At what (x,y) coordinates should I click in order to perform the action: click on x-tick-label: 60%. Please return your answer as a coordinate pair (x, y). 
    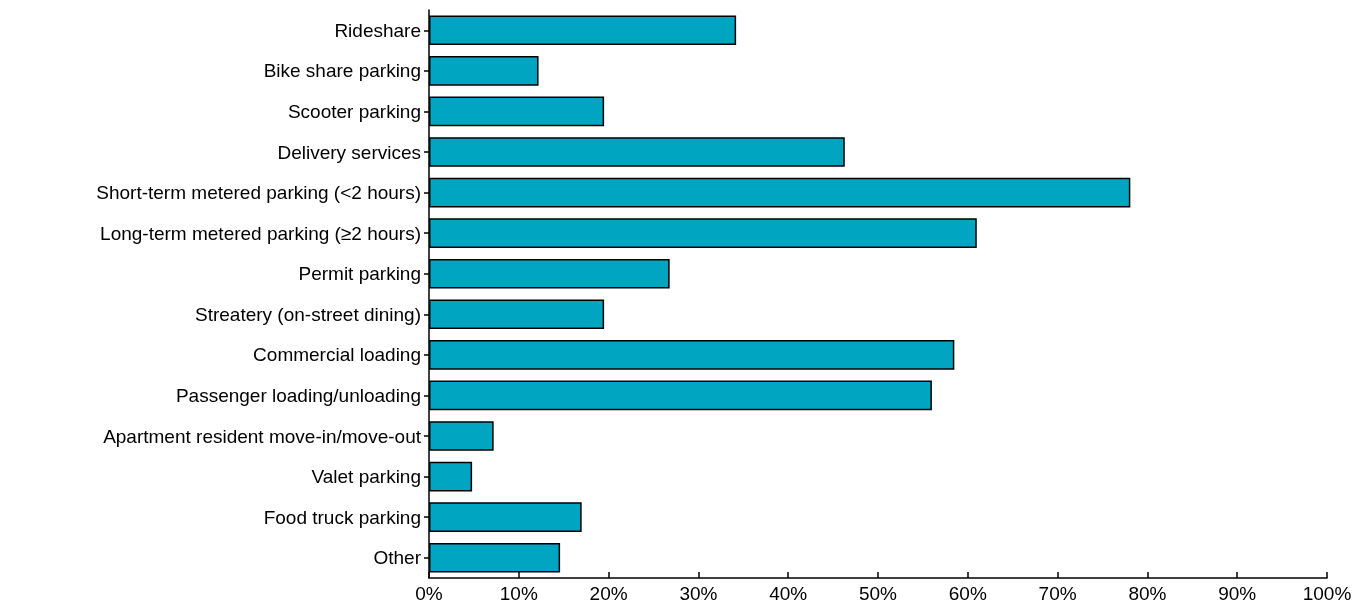
    Looking at the image, I should click on (967, 593).